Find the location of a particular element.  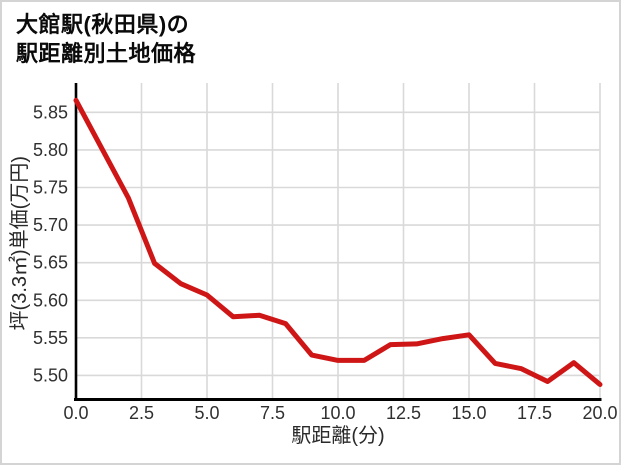

y-axis-label: 坪(3.3㎡)単価(万円) is located at coordinates (19, 243).